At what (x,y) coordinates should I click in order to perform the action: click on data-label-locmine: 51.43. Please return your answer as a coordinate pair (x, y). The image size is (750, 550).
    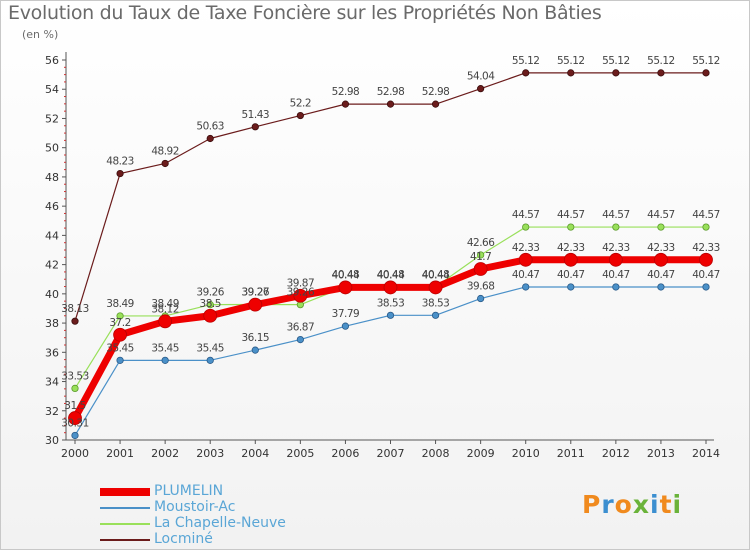
    Looking at the image, I should click on (256, 115).